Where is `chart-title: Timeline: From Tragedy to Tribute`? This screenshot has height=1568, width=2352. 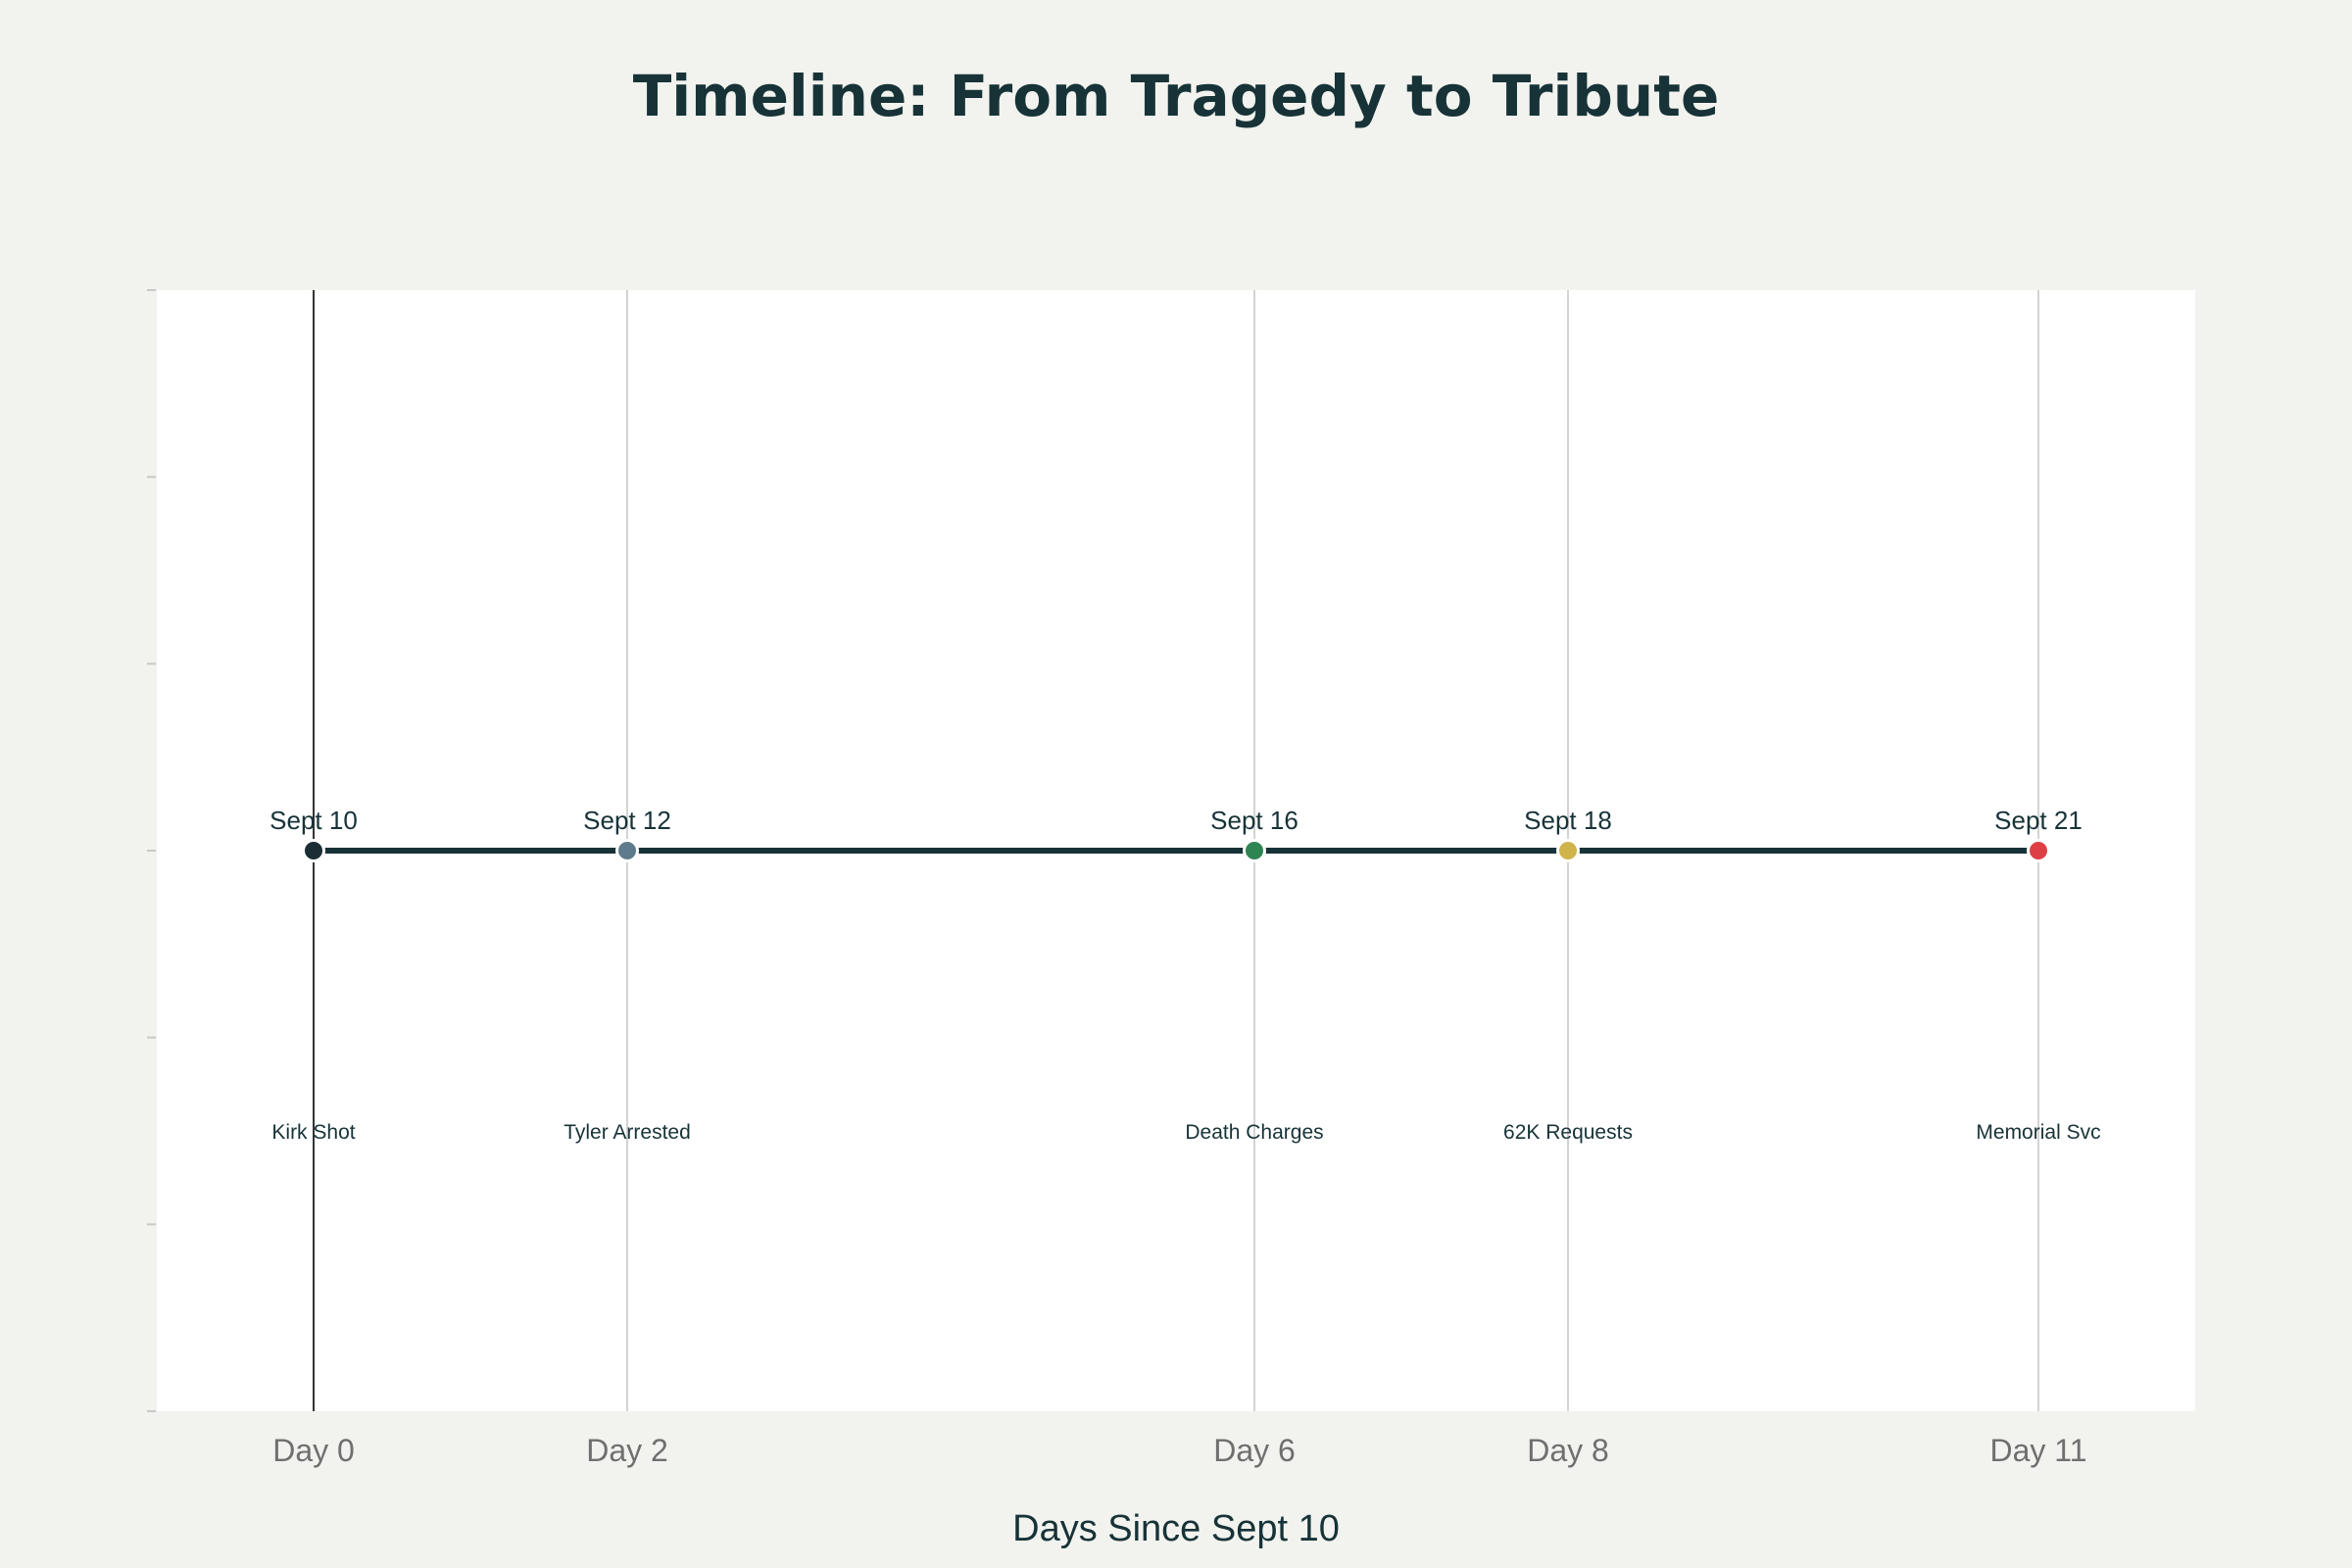
chart-title: Timeline: From Tragedy to Tribute is located at coordinates (1176, 96).